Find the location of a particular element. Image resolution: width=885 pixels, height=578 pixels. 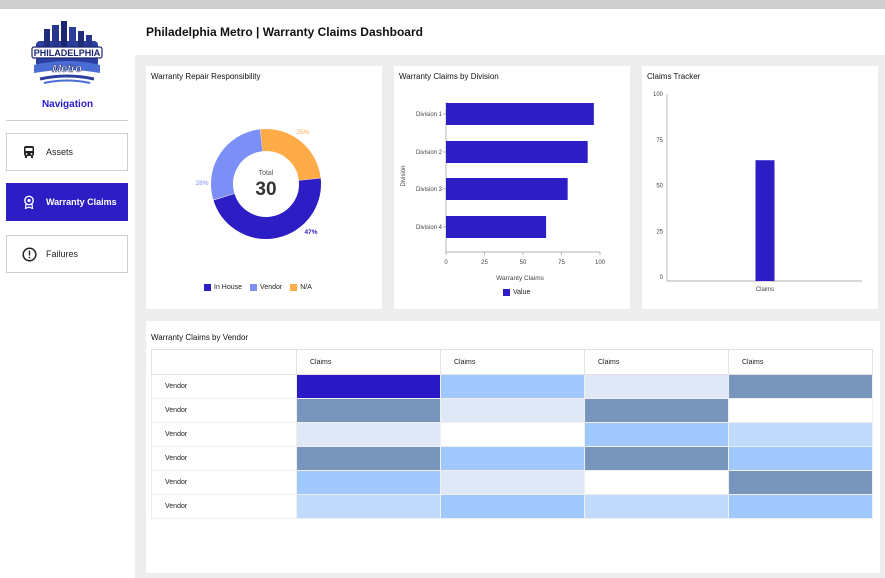

navigation-divider is located at coordinates (67, 120).